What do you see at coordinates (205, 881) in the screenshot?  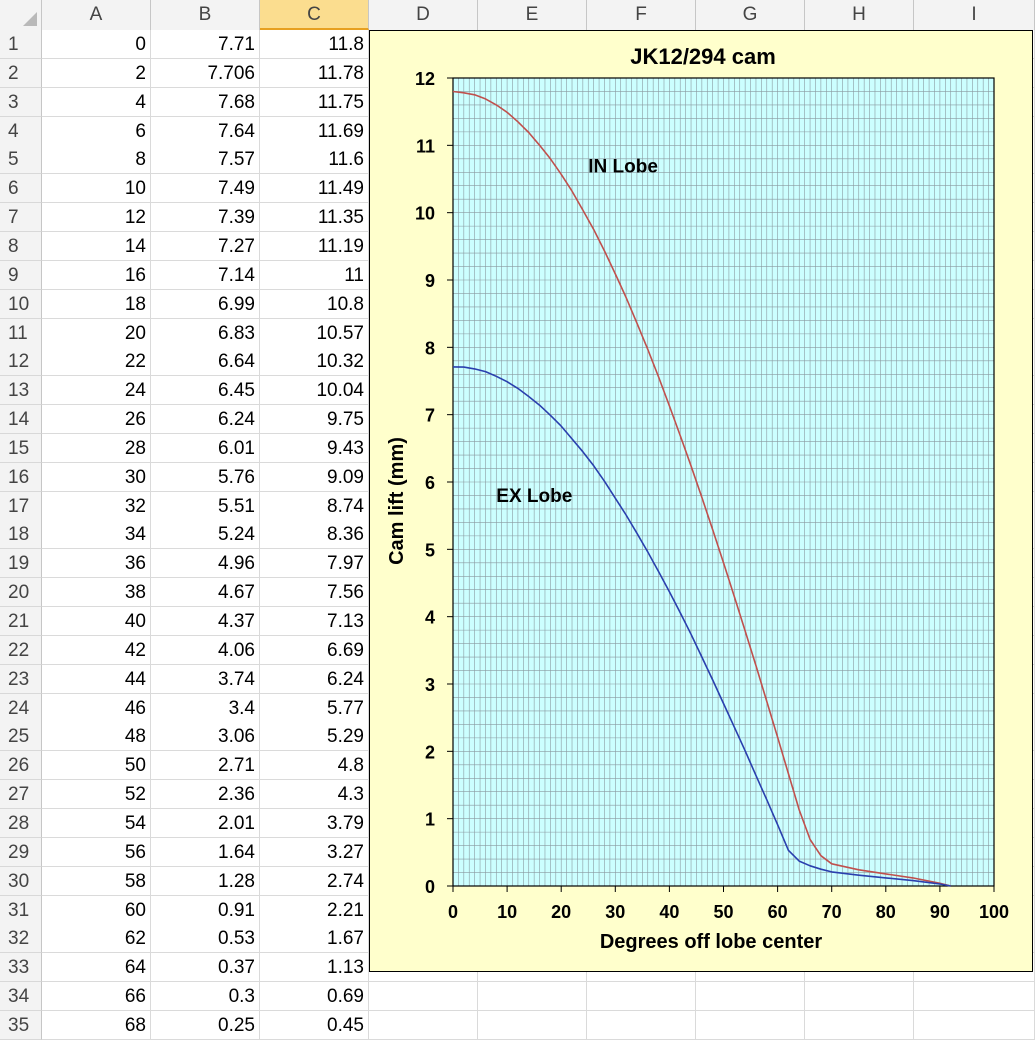 I see `cell-b30: 1.28` at bounding box center [205, 881].